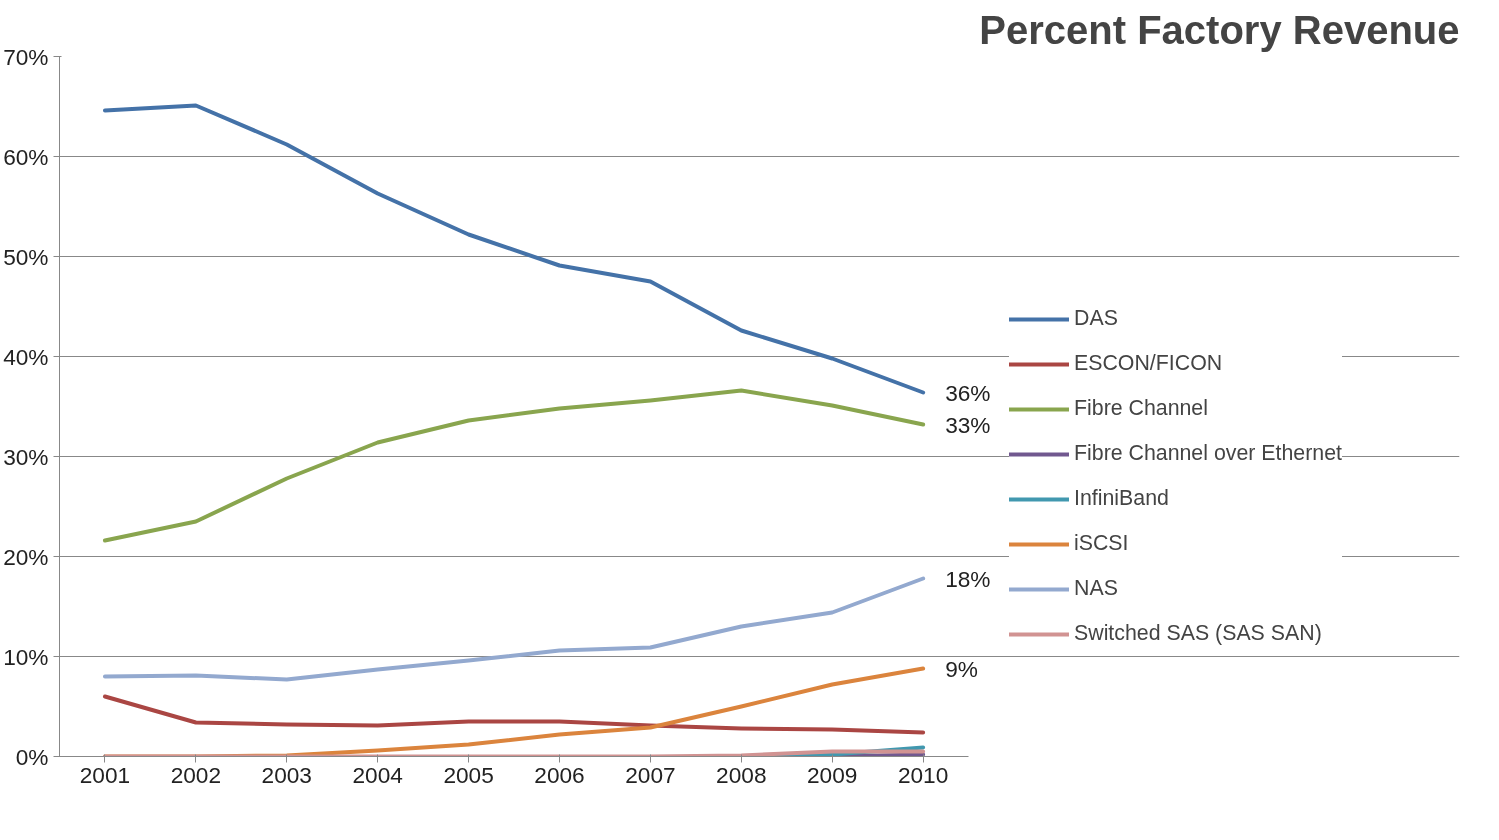  Describe the element at coordinates (1148, 363) in the screenshot. I see `legend-label: ESCON/FICON` at that location.